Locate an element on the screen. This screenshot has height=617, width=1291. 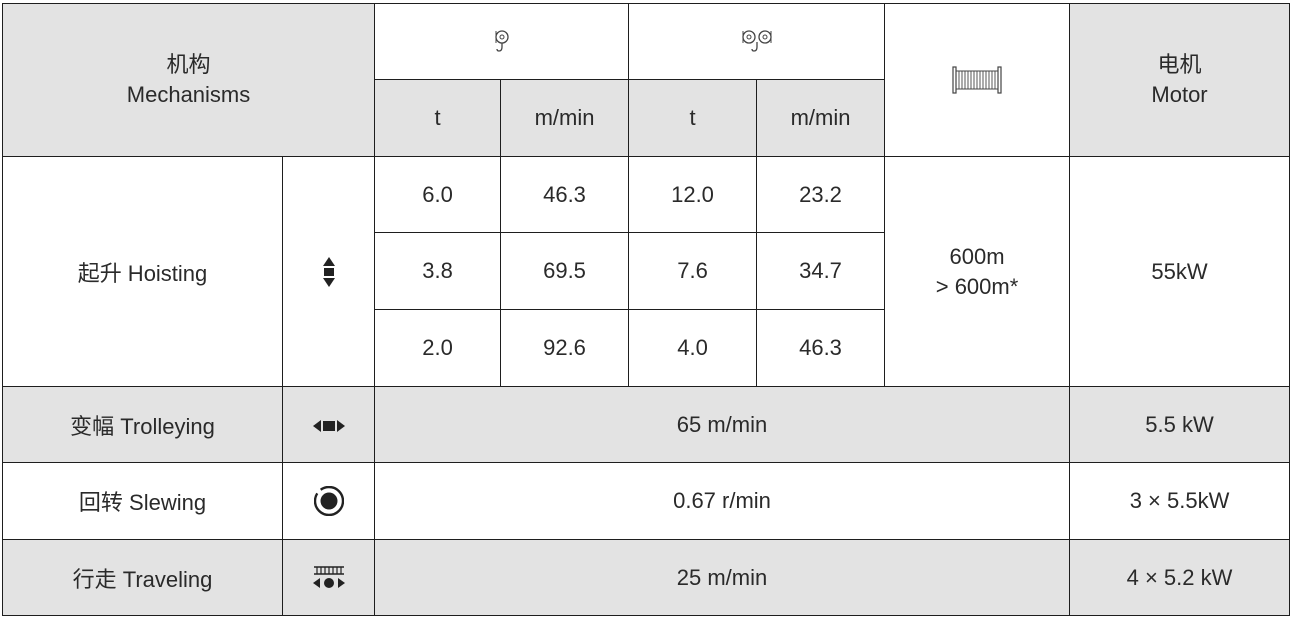
trolleying-motor: 5.5 kW is located at coordinates (1180, 424).